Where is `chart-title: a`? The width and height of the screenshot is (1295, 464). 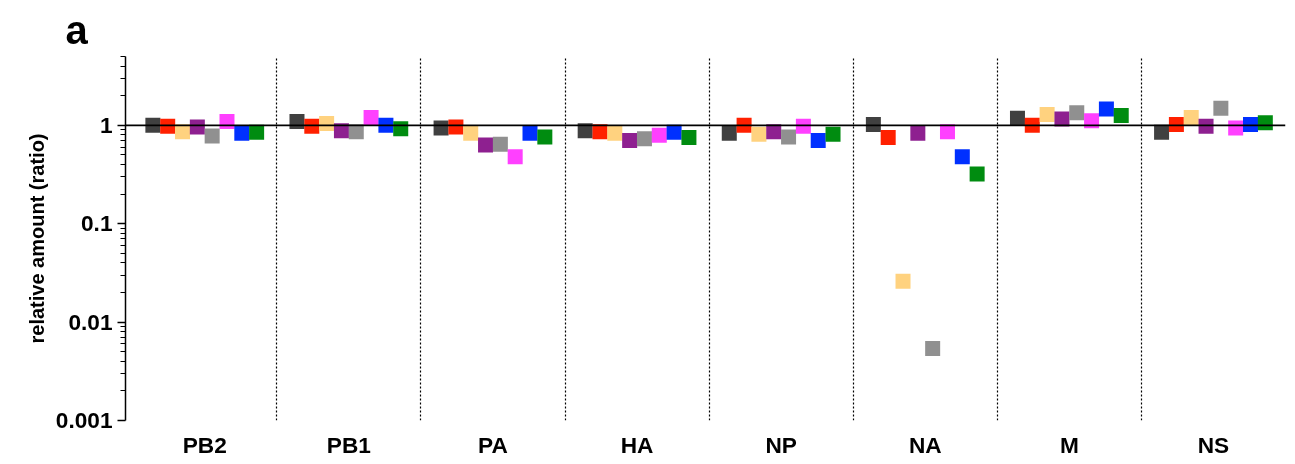 chart-title: a is located at coordinates (77, 29).